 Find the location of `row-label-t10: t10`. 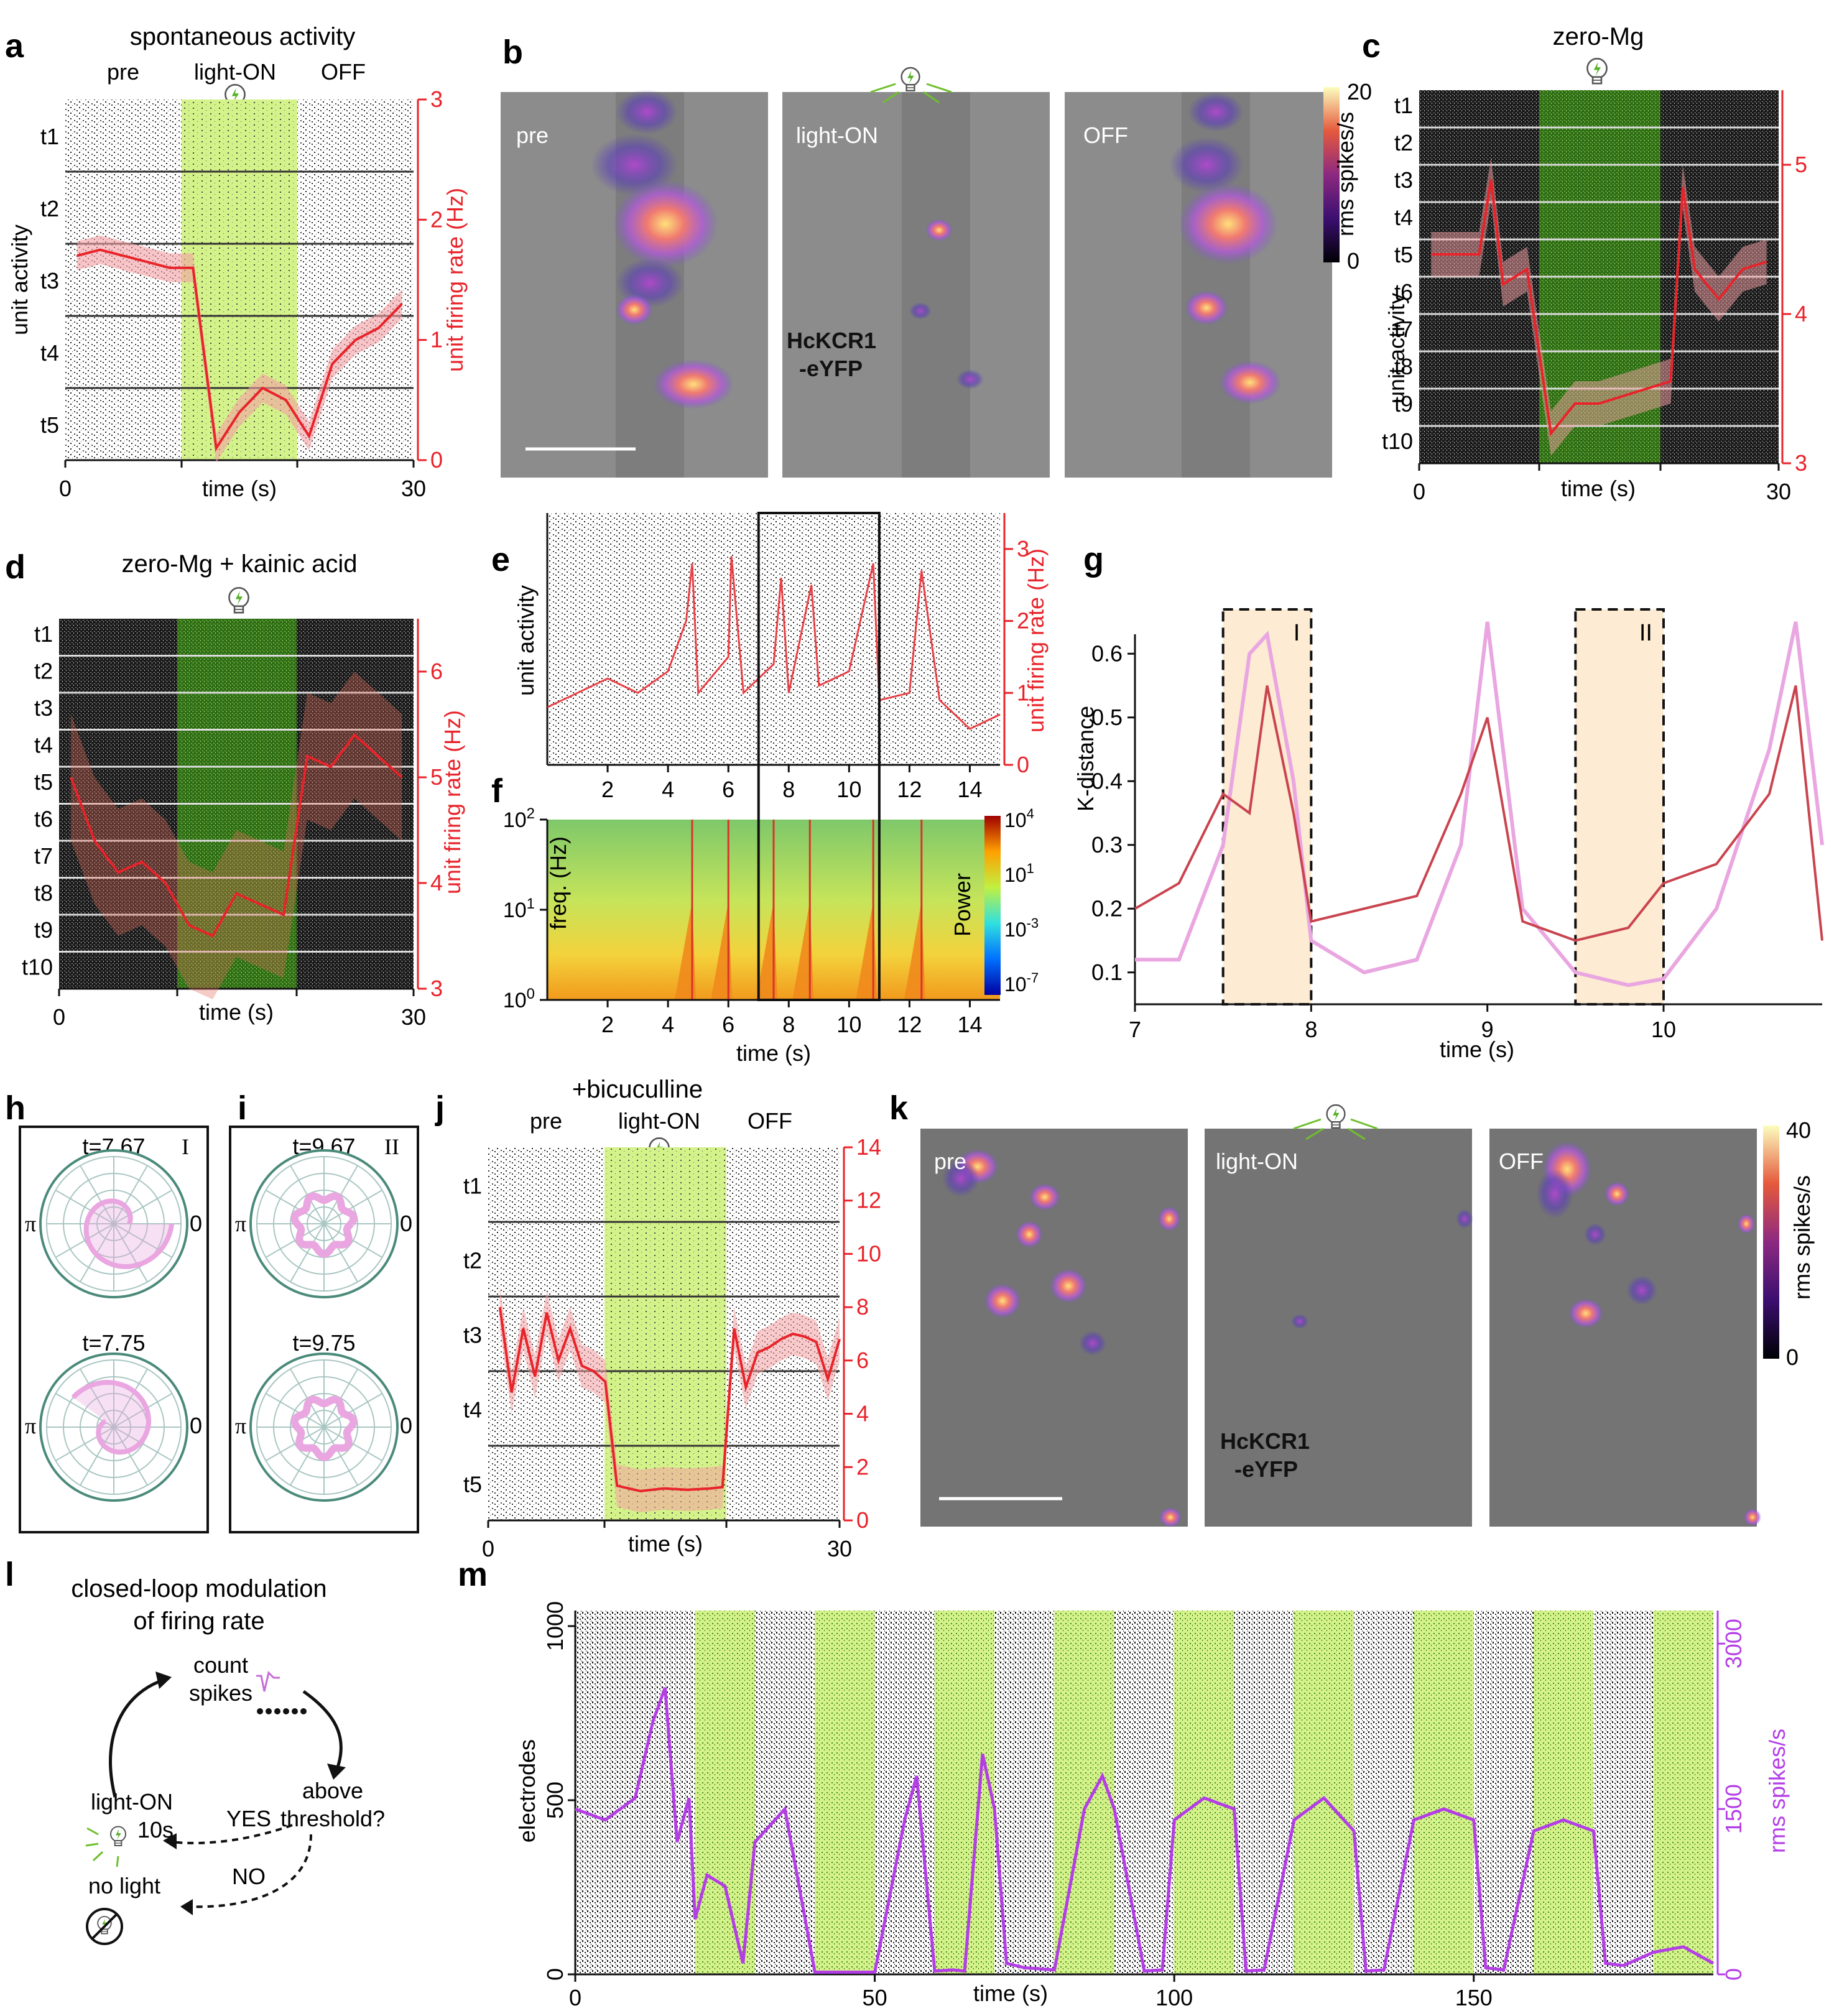

row-label-t10: t10 is located at coordinates (1397, 441).